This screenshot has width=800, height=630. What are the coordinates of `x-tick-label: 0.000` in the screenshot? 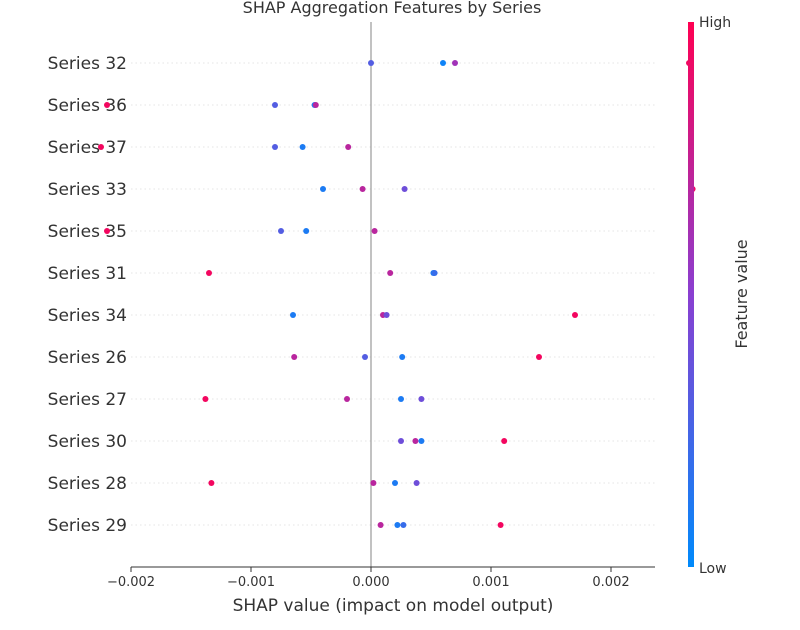 It's located at (370, 582).